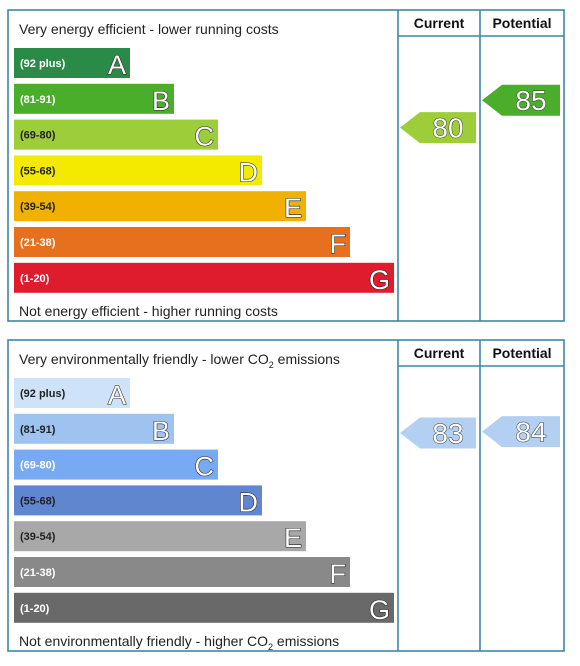 This screenshot has width=580, height=666. What do you see at coordinates (530, 100) in the screenshot?
I see `potential-rating-value: 85` at bounding box center [530, 100].